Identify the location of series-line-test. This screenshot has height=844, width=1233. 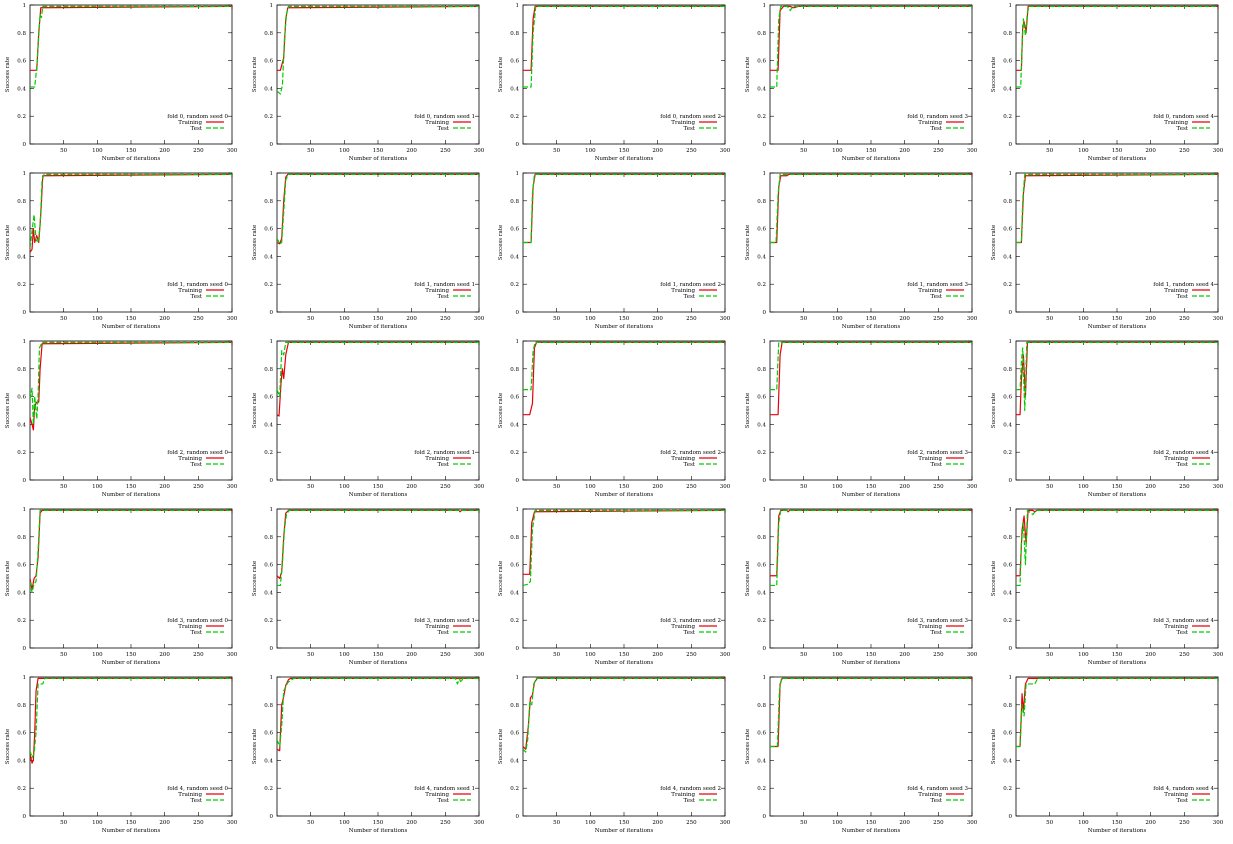
(1117, 376).